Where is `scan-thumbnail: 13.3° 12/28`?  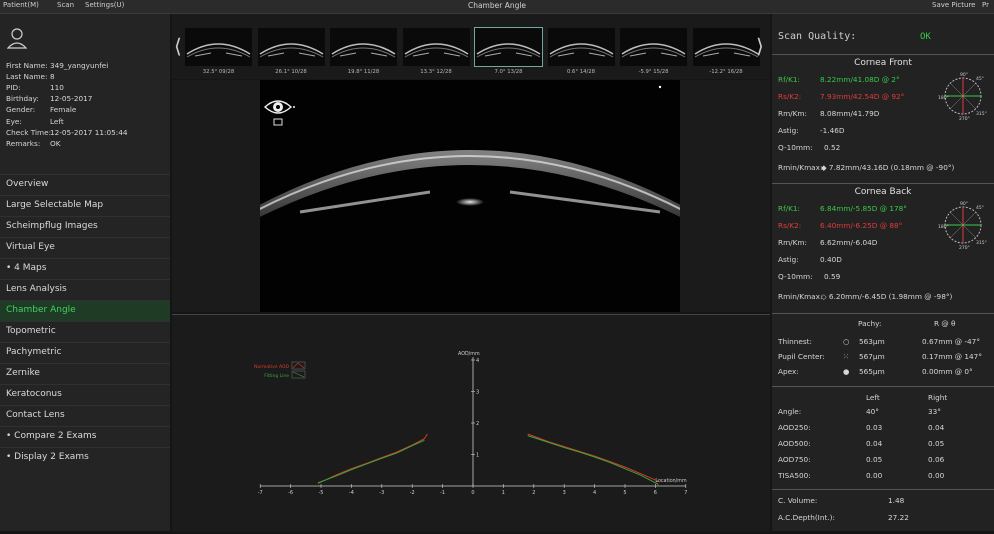 scan-thumbnail: 13.3° 12/28 is located at coordinates (436, 51).